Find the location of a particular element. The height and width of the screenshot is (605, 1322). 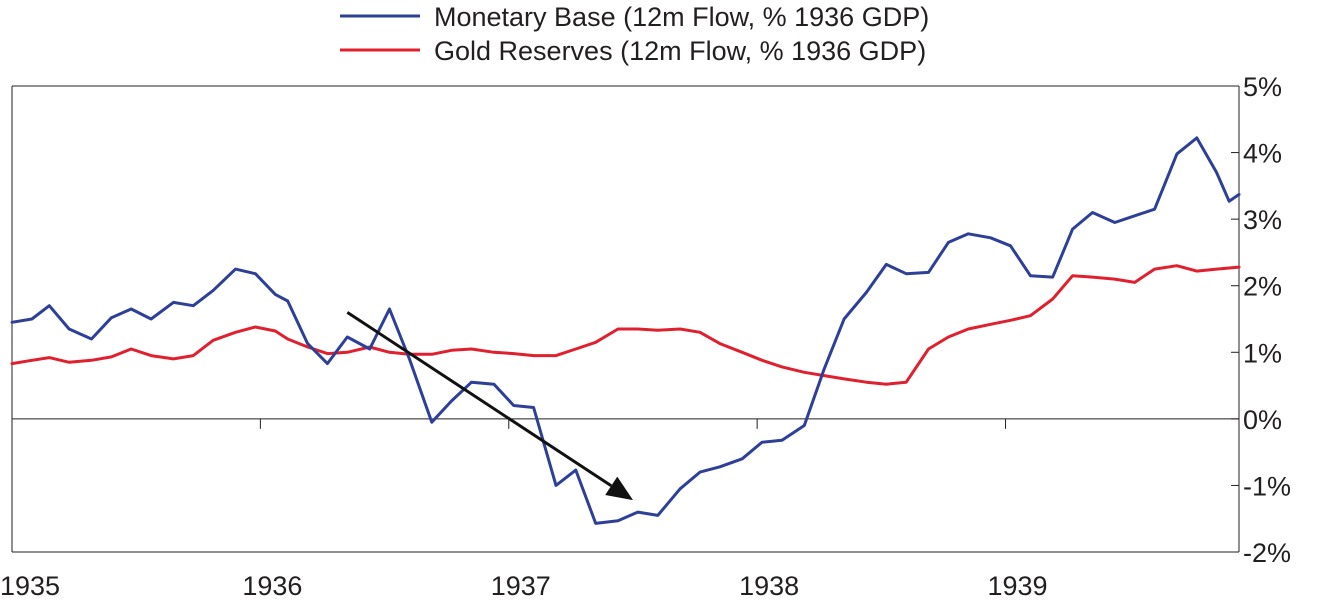

x-tick-label: 1939 is located at coordinates (1017, 586).